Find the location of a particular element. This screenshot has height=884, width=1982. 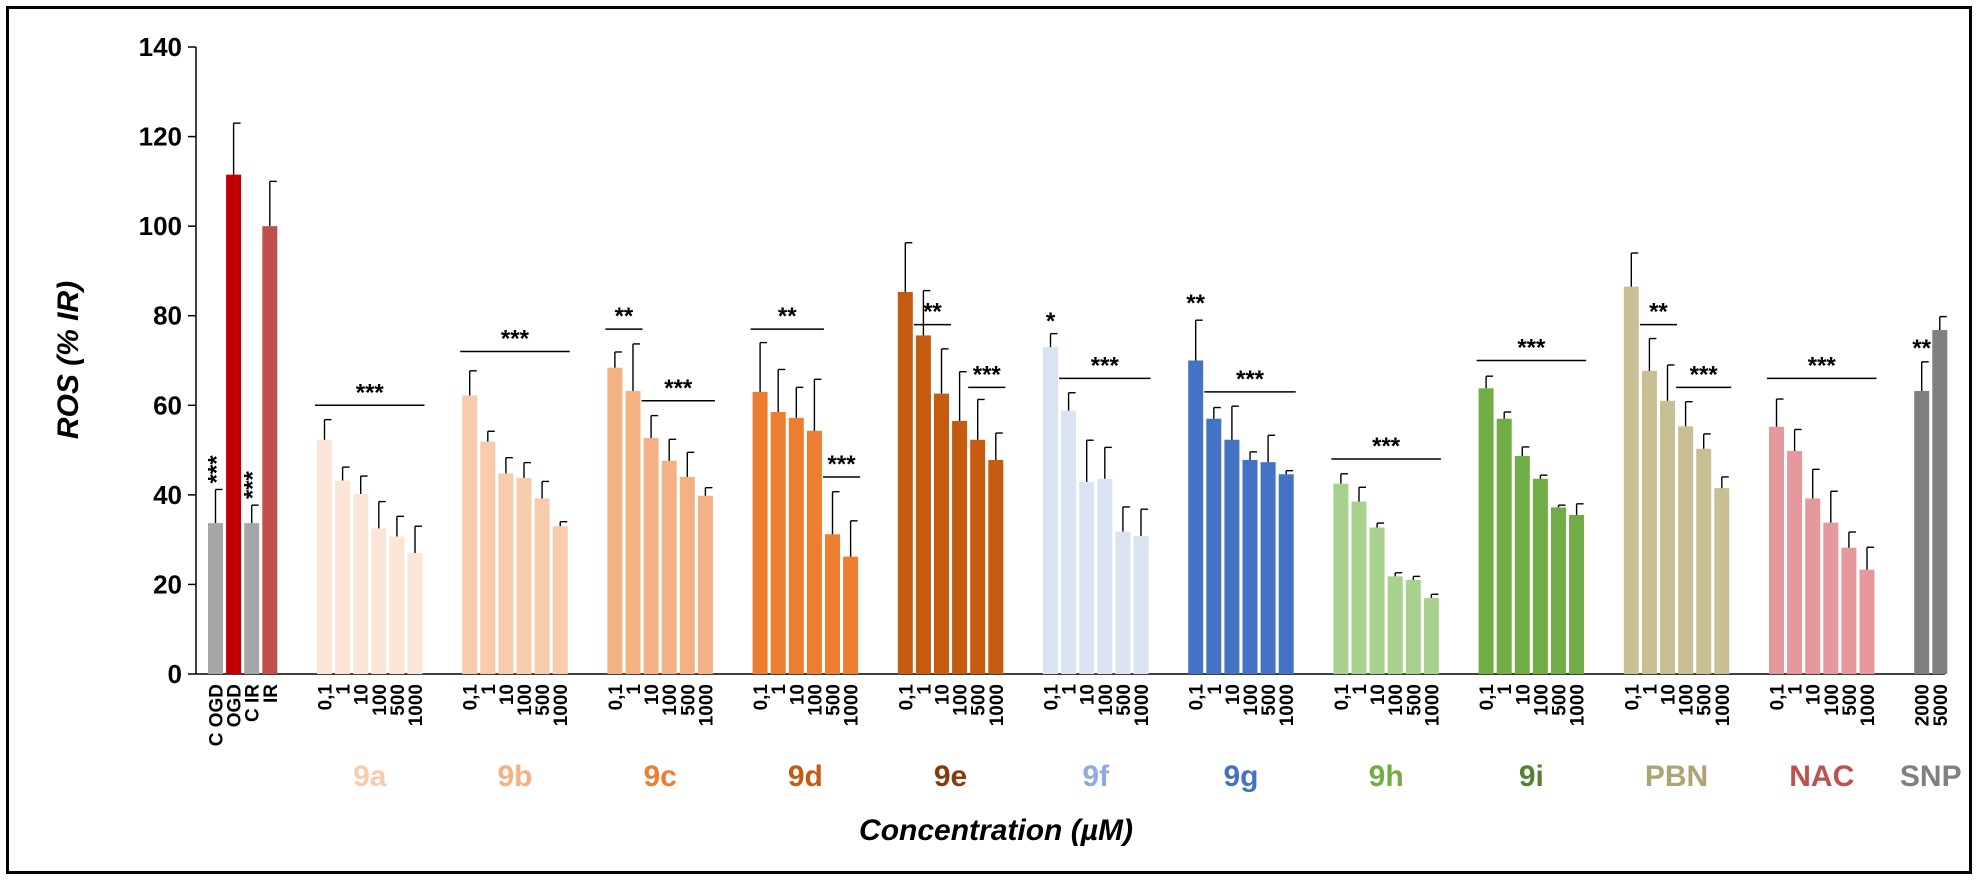

x-tick-label: OGD is located at coordinates (235, 705).